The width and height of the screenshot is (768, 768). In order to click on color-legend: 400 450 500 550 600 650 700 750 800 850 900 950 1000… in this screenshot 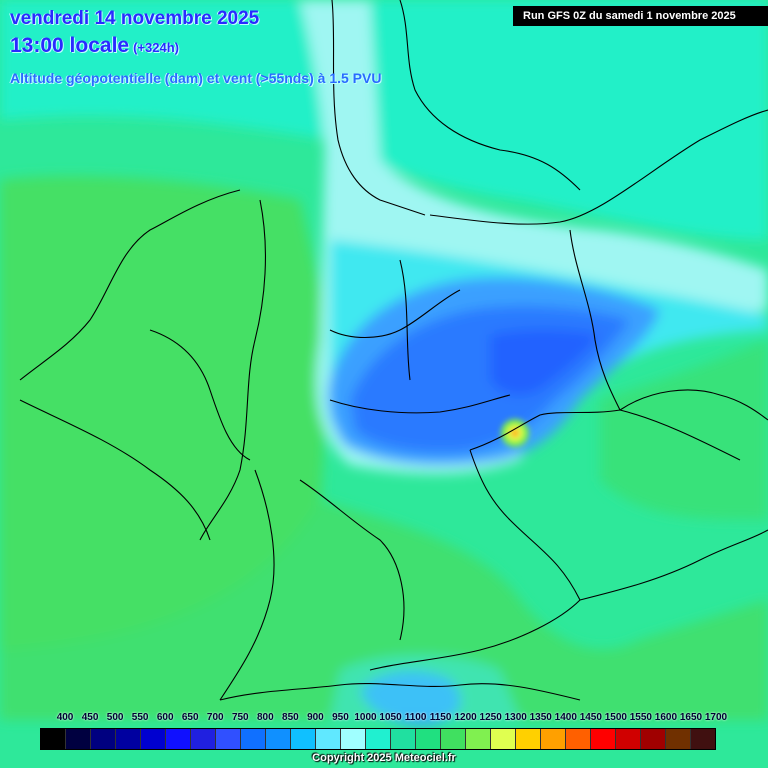, I will do `click(383, 731)`.